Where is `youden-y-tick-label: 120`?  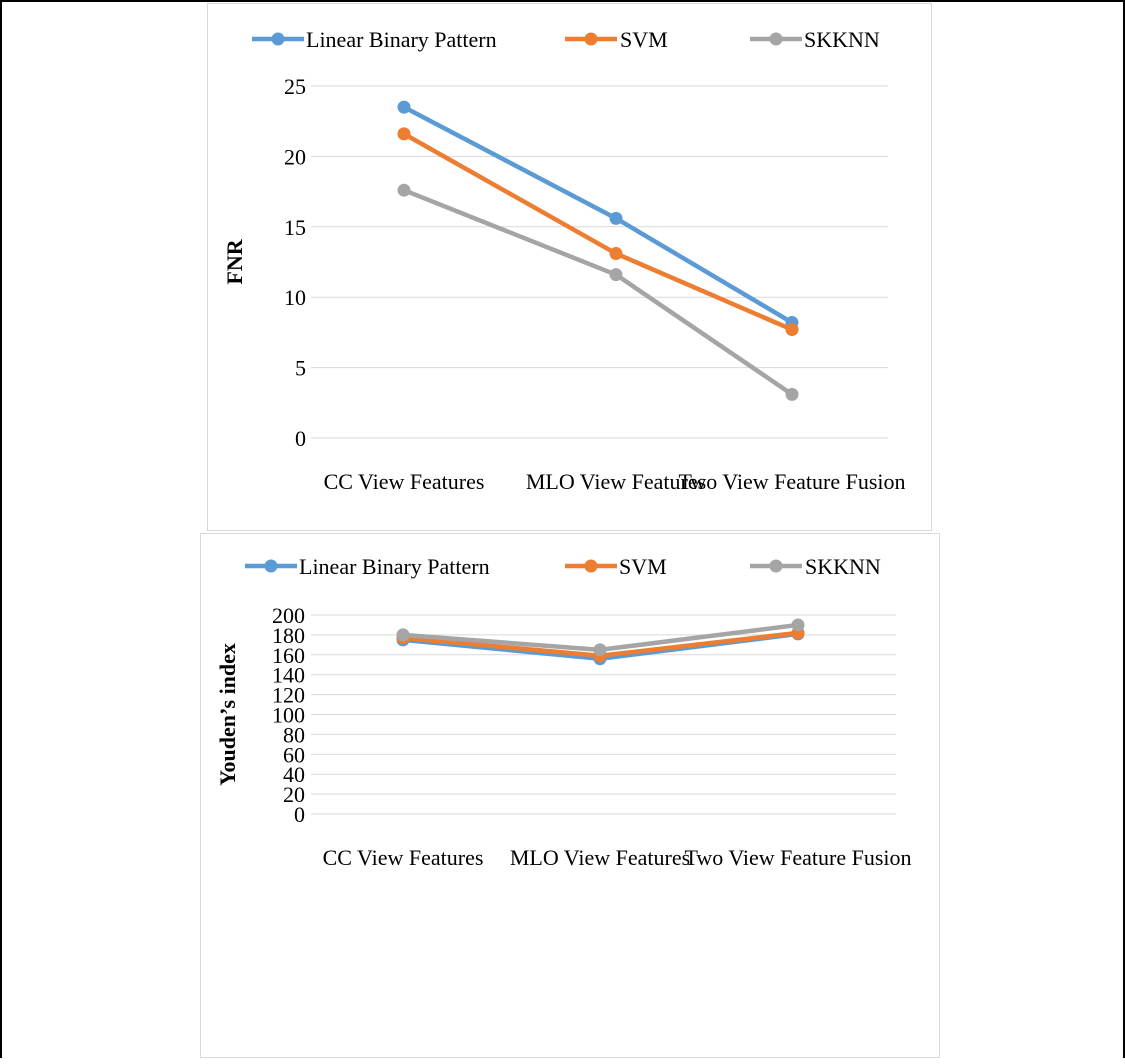
youden-y-tick-label: 120 is located at coordinates (288, 695).